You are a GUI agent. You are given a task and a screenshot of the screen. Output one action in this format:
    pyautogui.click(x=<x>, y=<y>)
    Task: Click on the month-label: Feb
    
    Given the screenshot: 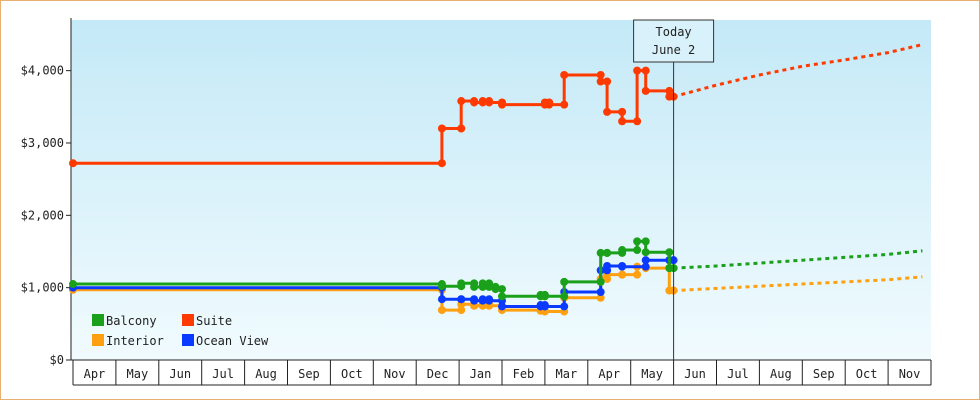 What is the action you would take?
    pyautogui.click(x=524, y=374)
    